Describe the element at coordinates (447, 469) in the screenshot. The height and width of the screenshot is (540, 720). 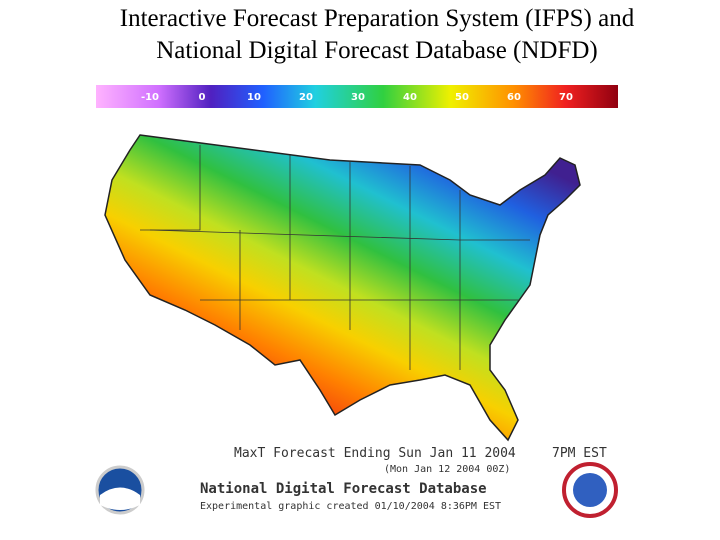
I see `utc-label: (Mon Jan 12 2004 00Z)` at that location.